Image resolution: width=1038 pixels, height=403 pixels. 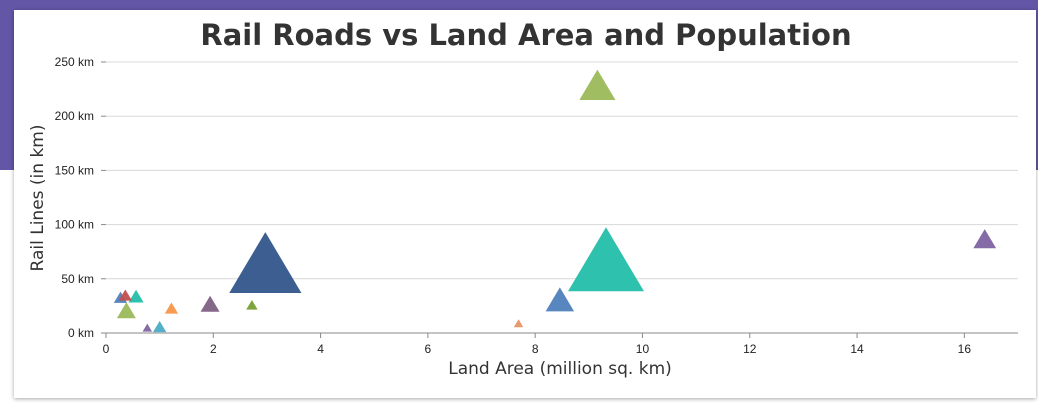 I want to click on y-tick-label: 0 km, so click(x=81, y=333).